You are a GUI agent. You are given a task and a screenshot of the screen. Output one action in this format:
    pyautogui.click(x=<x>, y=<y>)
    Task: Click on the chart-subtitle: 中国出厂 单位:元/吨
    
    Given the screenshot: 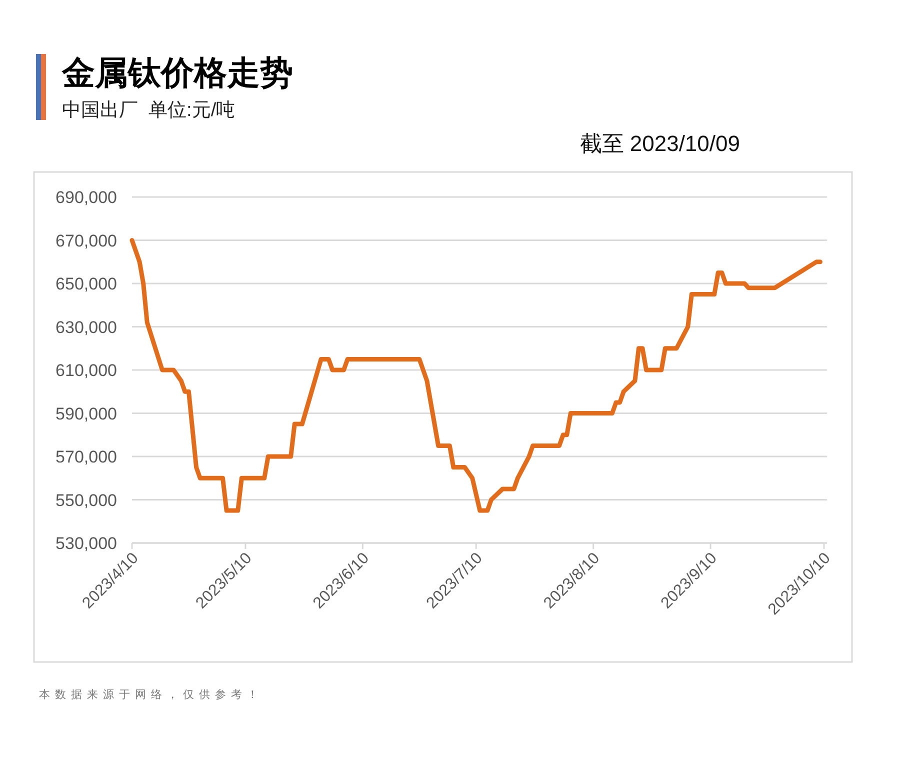 What is the action you would take?
    pyautogui.click(x=149, y=110)
    